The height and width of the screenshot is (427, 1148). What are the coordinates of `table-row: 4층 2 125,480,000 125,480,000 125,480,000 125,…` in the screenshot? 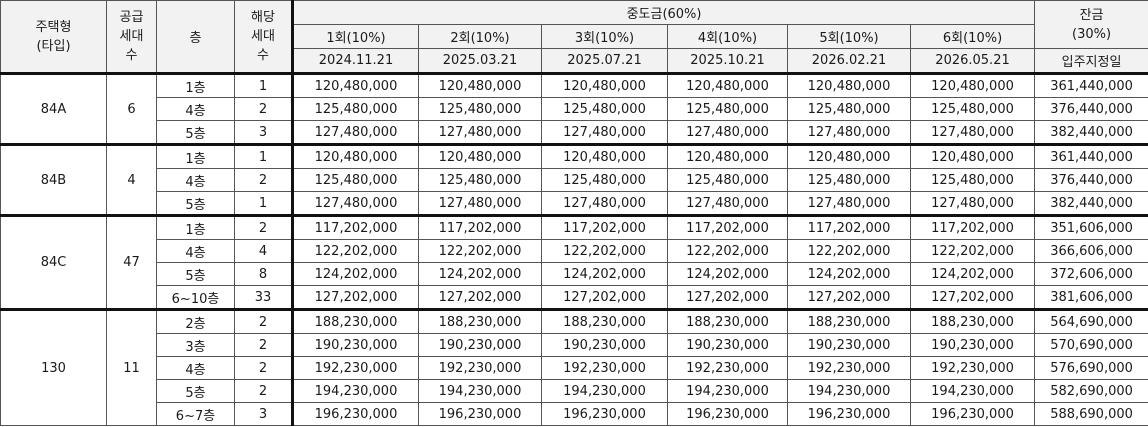 It's located at (574, 109).